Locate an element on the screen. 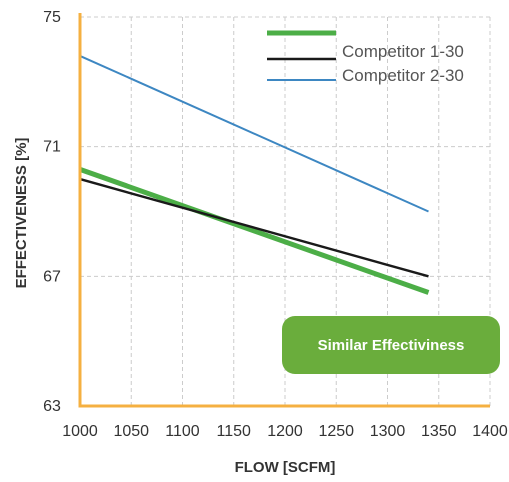 This screenshot has height=482, width=509. annotation-badge-background is located at coordinates (391, 345).